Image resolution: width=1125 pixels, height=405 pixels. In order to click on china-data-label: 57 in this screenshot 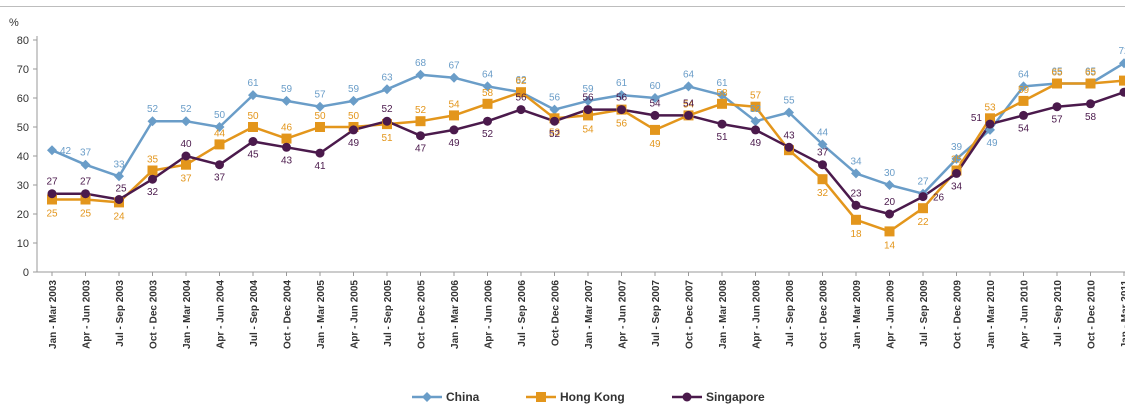, I will do `click(320, 95)`.